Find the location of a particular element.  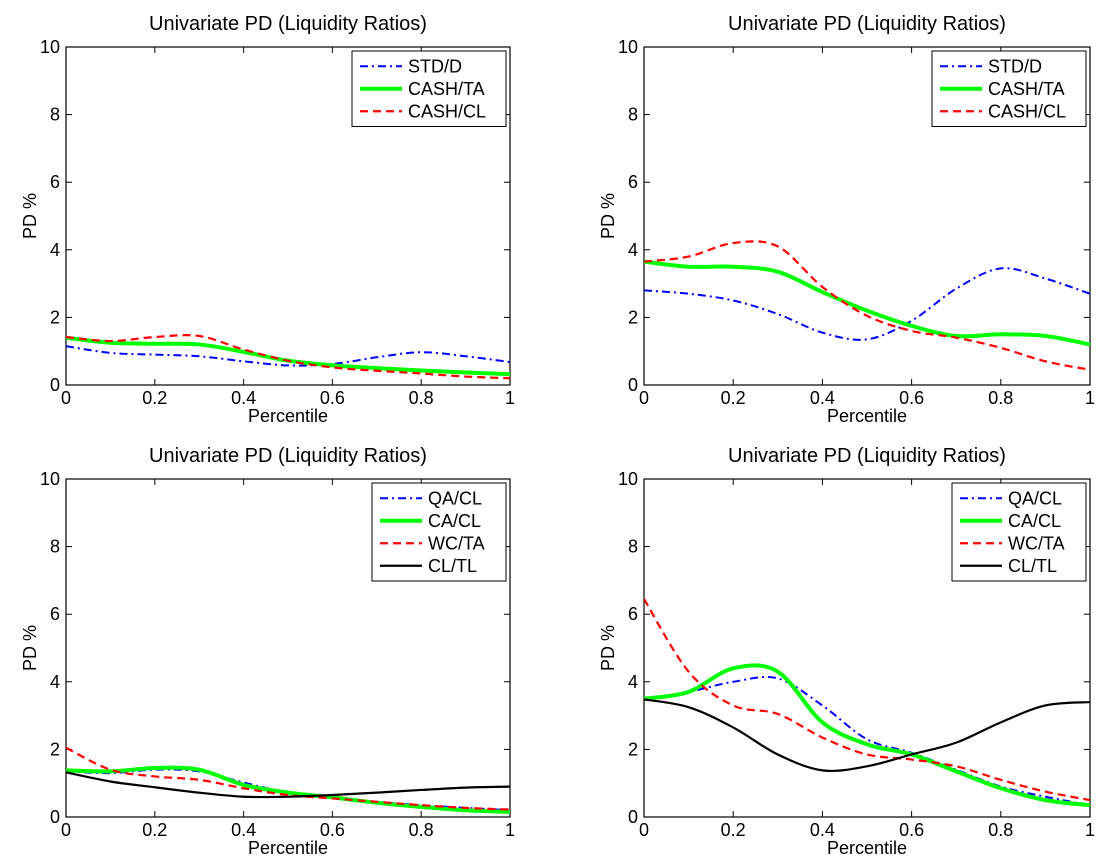

series-line-cash-ta is located at coordinates (867, 303).